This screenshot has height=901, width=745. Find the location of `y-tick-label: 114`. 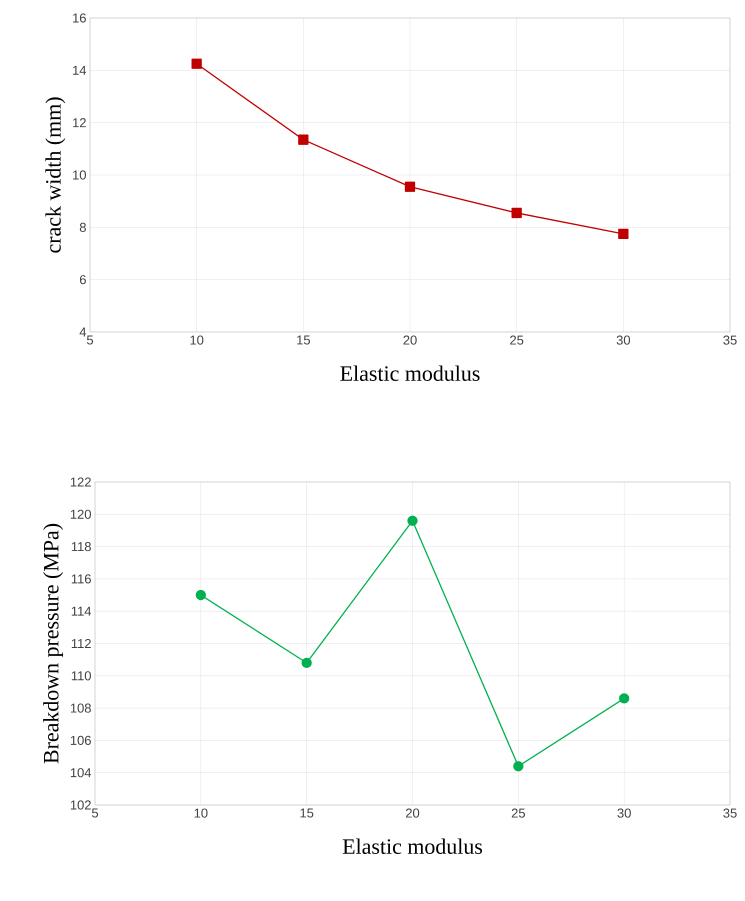

y-tick-label: 114 is located at coordinates (82, 611).